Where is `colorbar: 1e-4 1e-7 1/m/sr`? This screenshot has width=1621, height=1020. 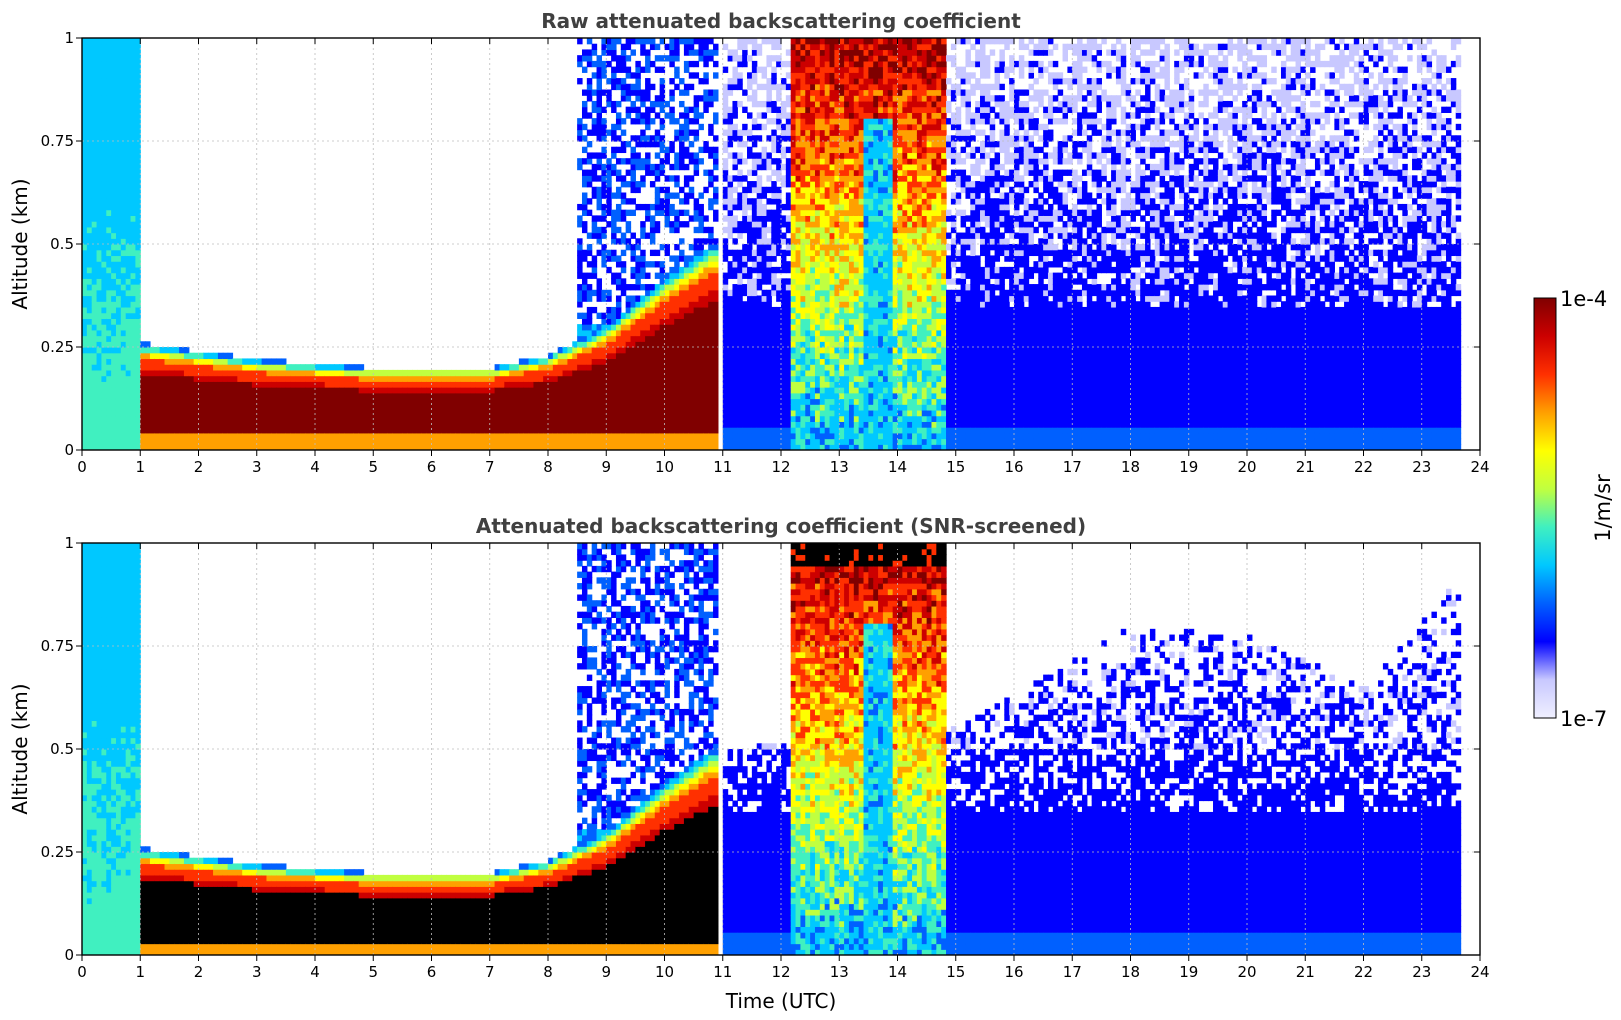
colorbar: 1e-4 1e-7 1/m/sr is located at coordinates (1574, 509).